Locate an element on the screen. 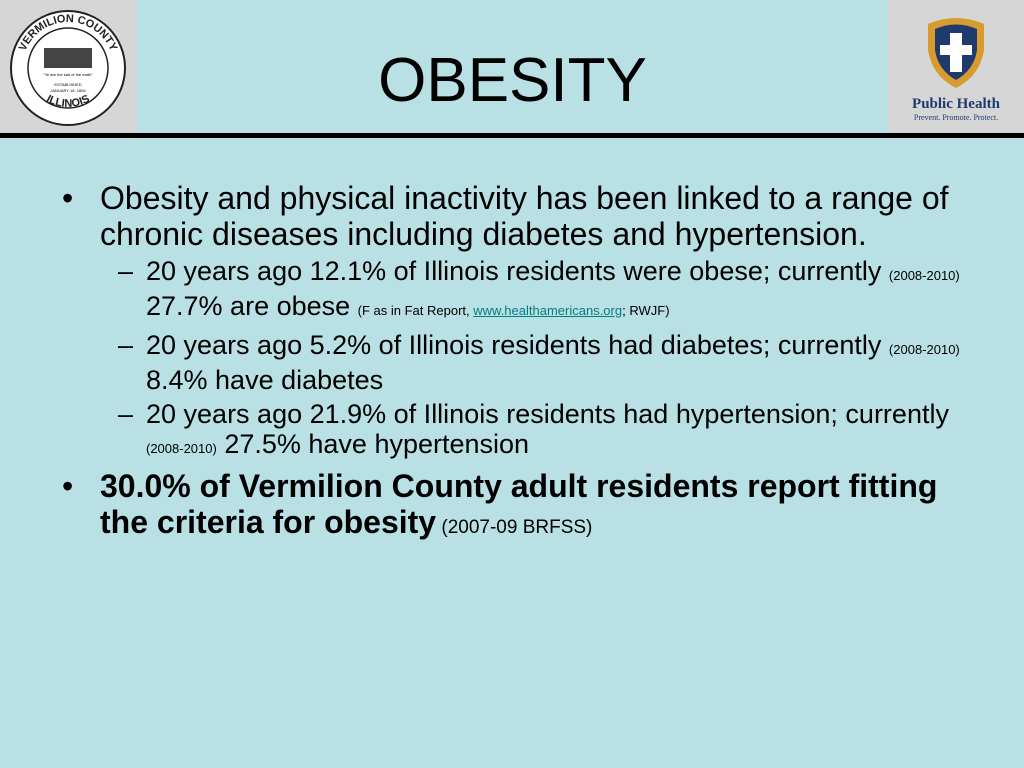 The image size is (1024, 768). seal-bottom: ILLINOIS is located at coordinates (67, 101).